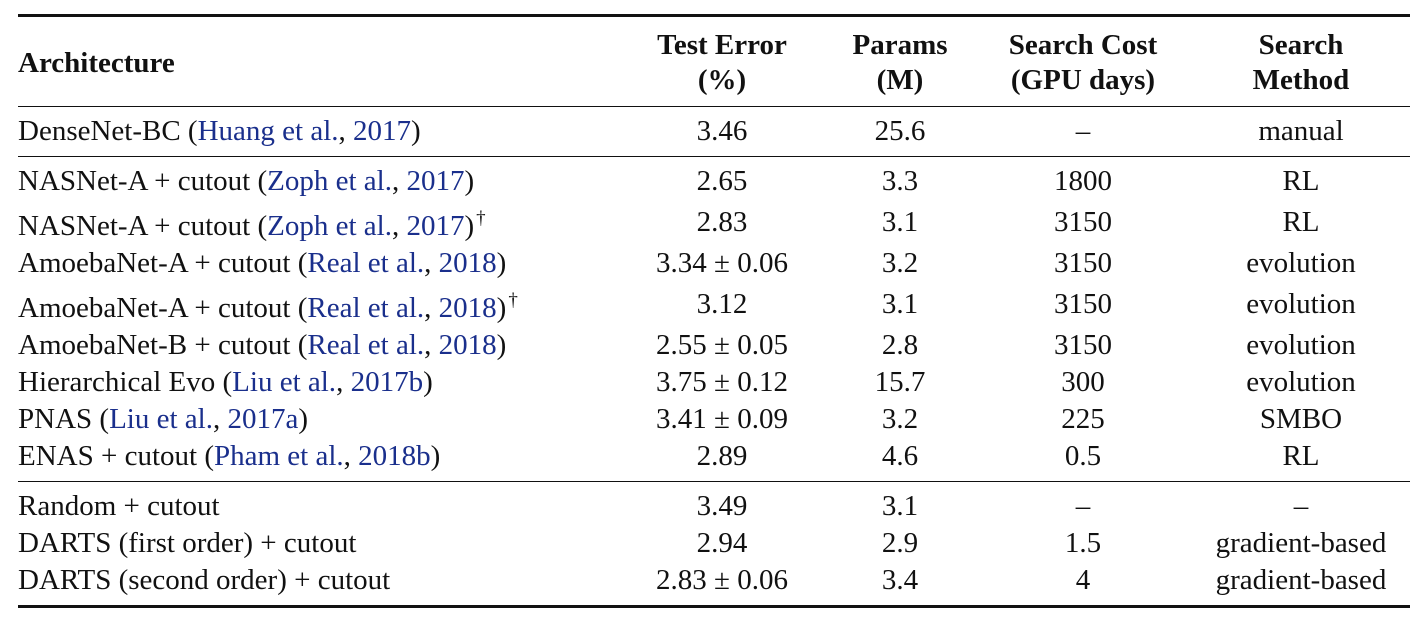  I want to click on search-cost-cell: 4, so click(1083, 580).